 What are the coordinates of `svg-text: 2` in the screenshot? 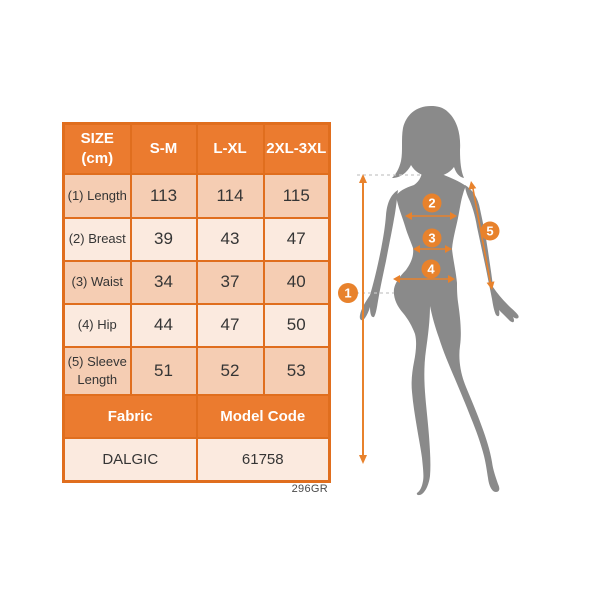 It's located at (431, 203).